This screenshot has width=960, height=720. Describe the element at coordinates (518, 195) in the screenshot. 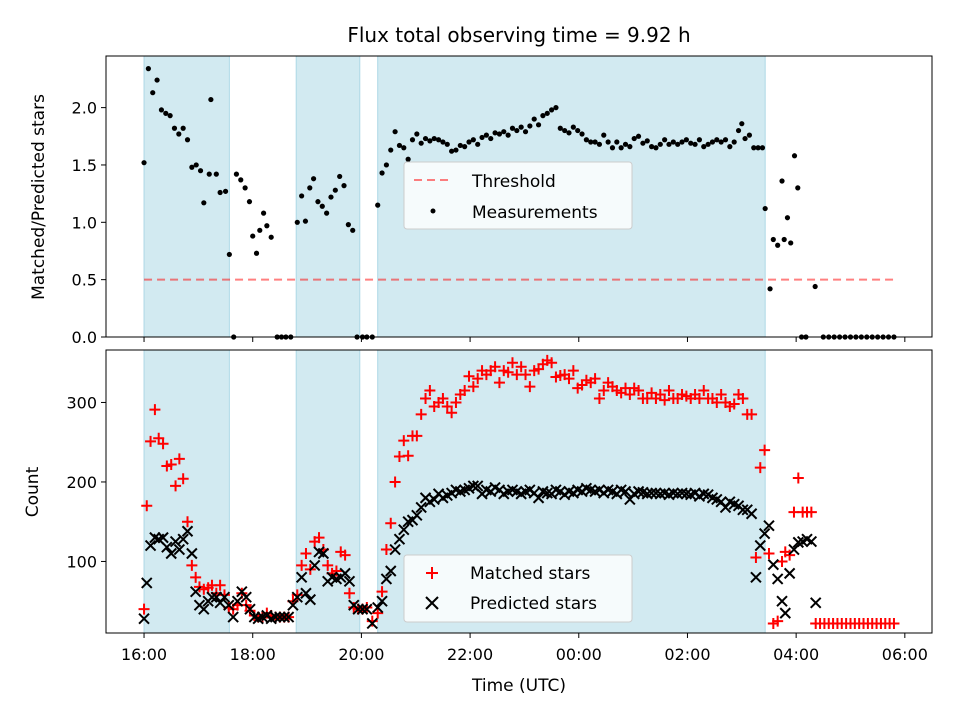

I see `top-legend-box` at that location.